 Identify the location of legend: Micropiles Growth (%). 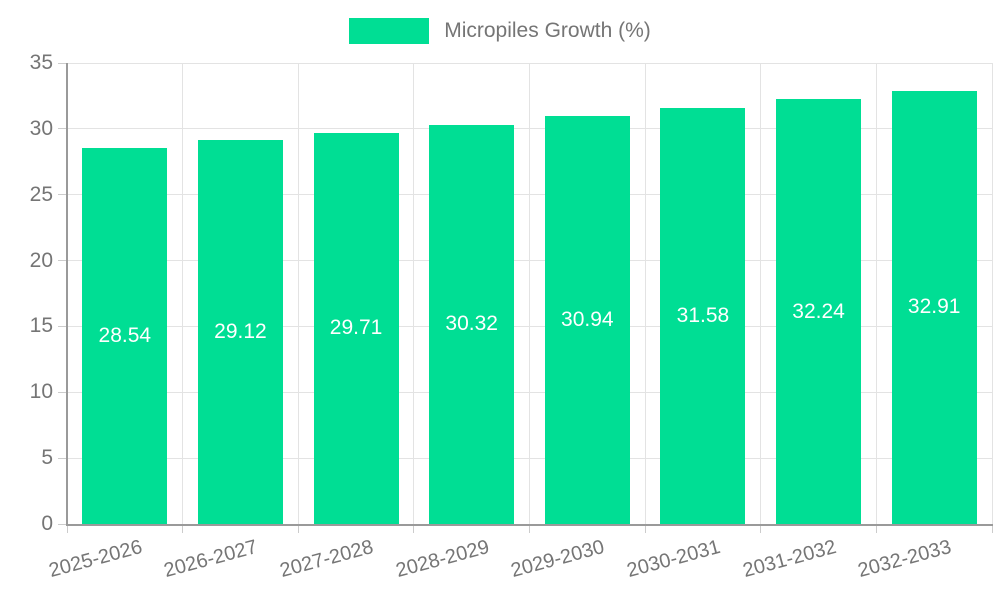
(500, 31).